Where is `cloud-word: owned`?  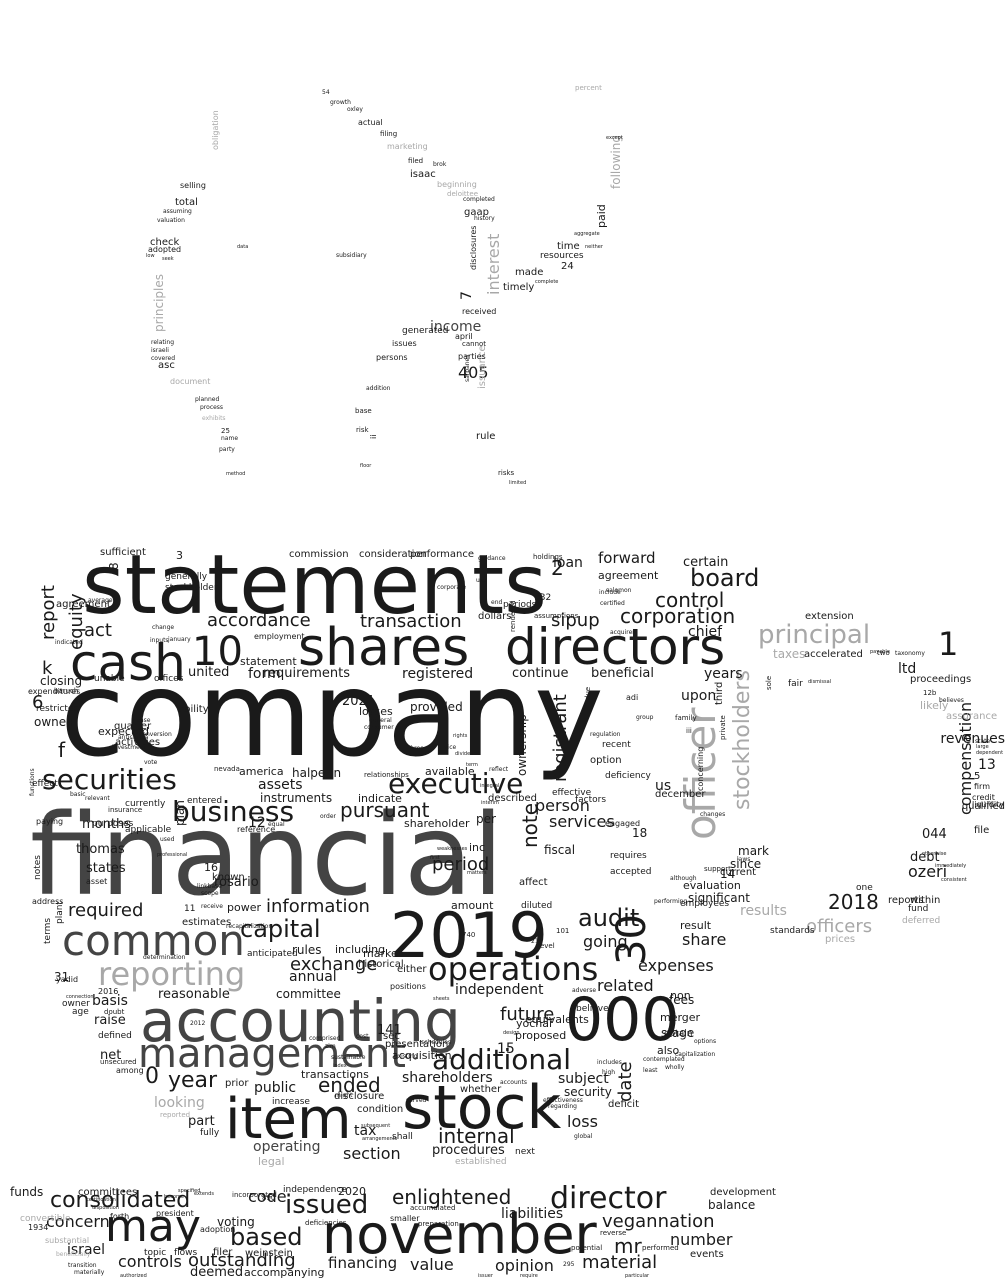 cloud-word: owned is located at coordinates (54, 722).